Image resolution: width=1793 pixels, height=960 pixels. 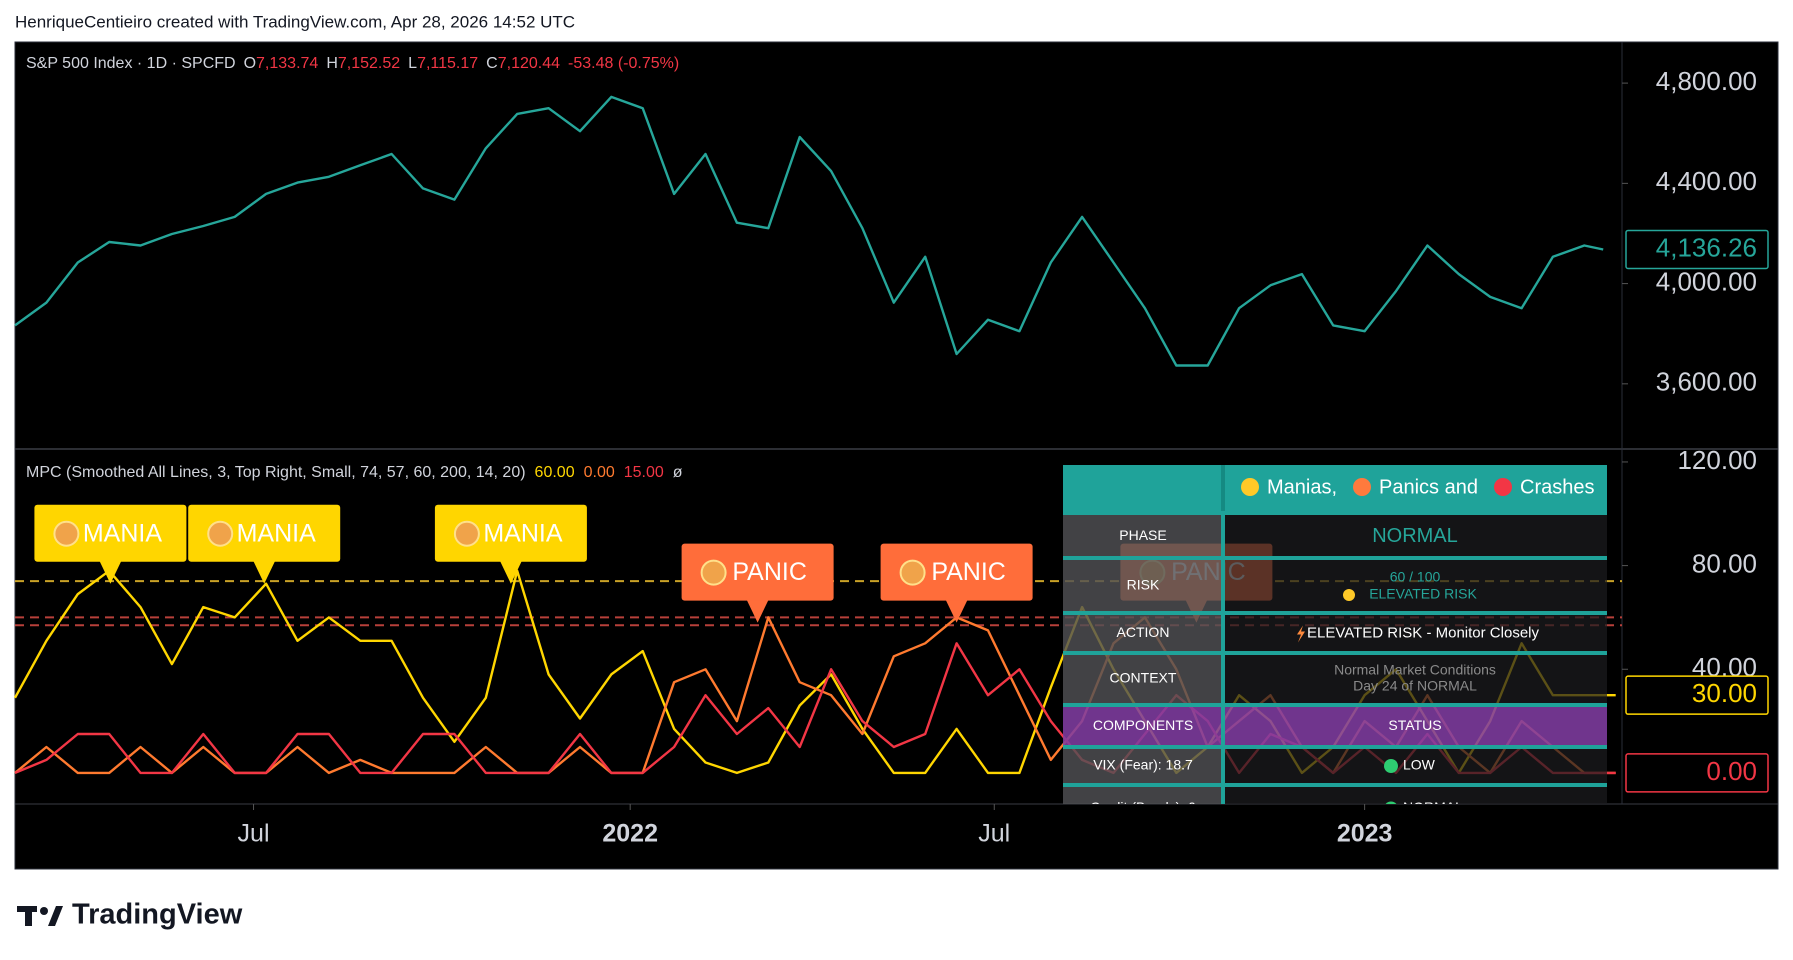 I want to click on row-label: PHASE, so click(x=1142, y=535).